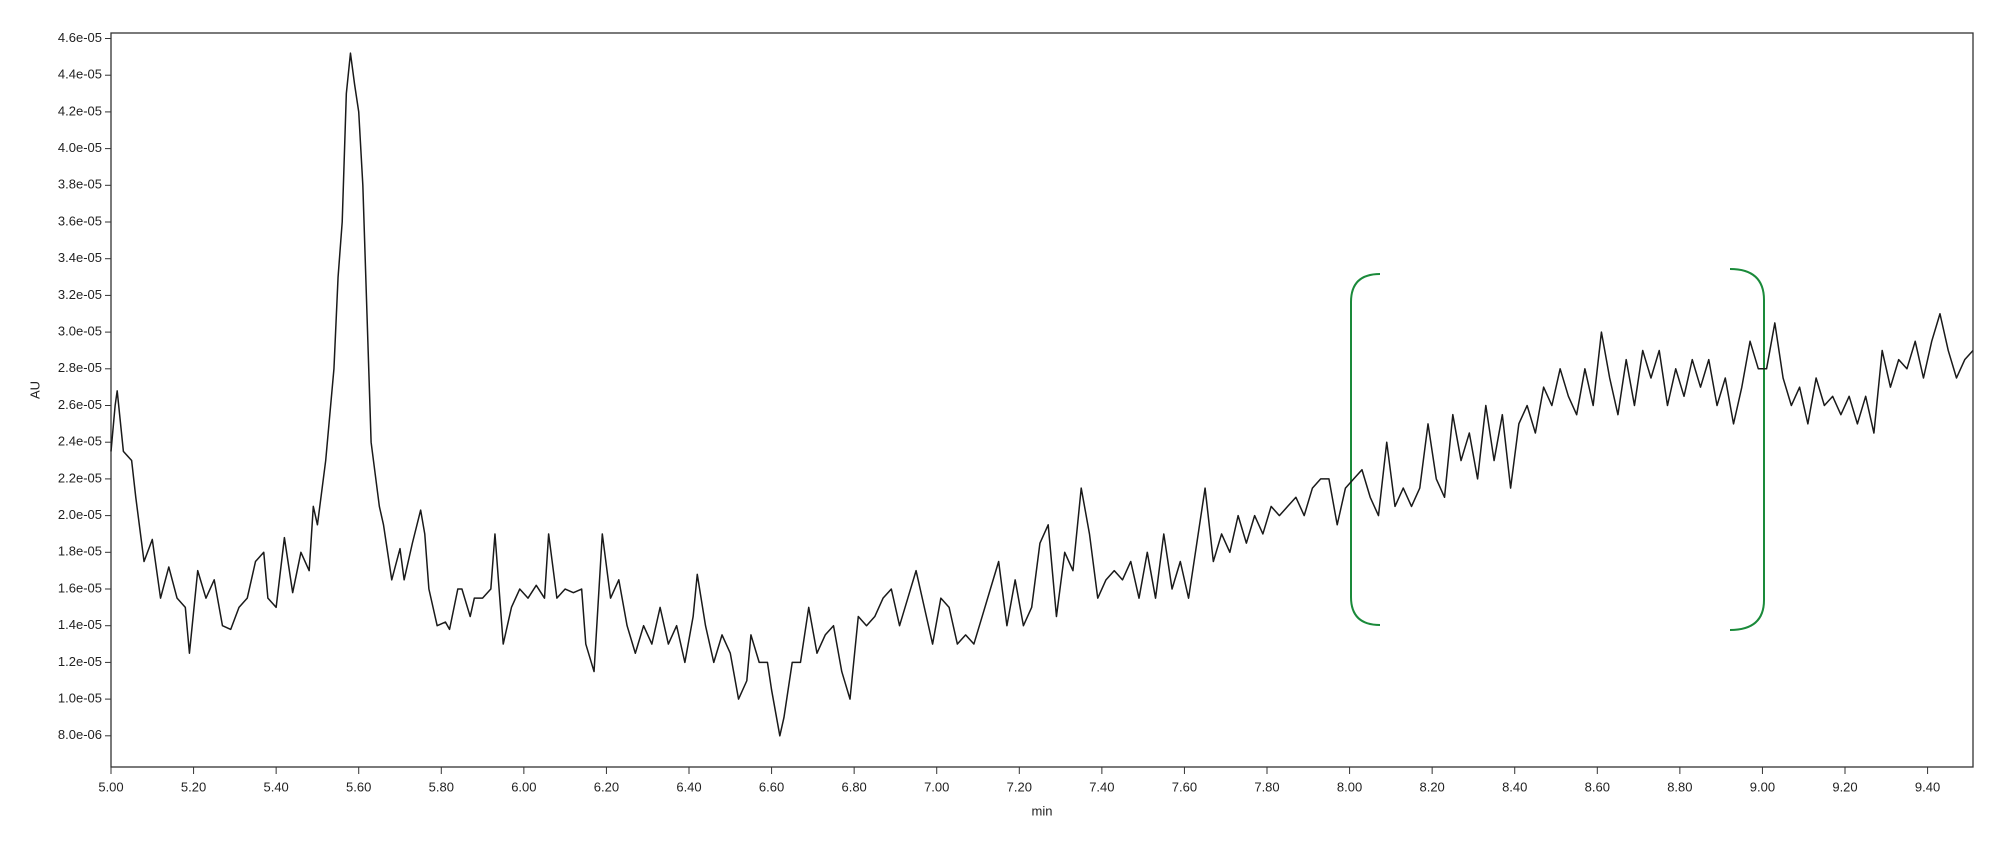 Image resolution: width=2000 pixels, height=854 pixels. Describe the element at coordinates (80, 331) in the screenshot. I see `y-tick-label: 3.0e-05` at that location.